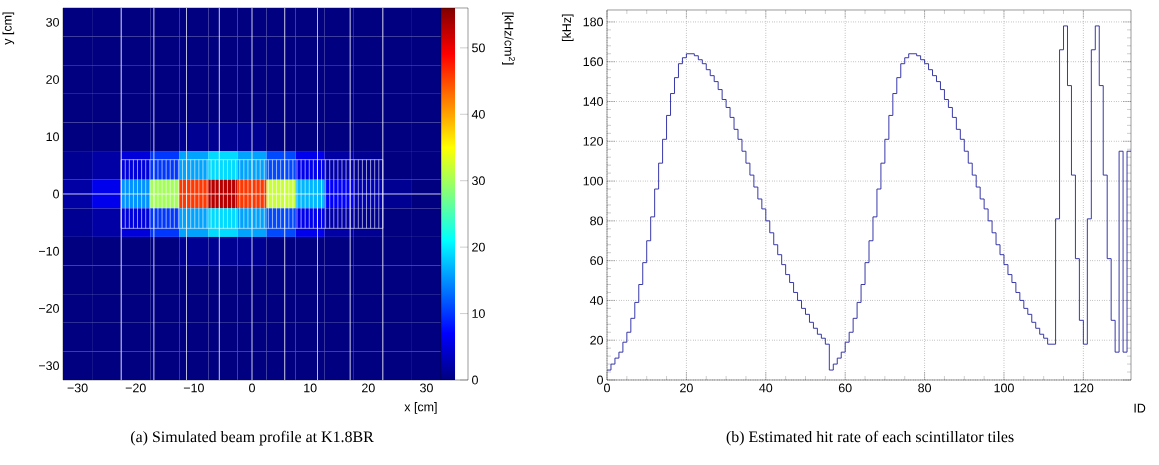 This screenshot has width=1159, height=465. I want to click on y-tick-label: 40, so click(596, 300).